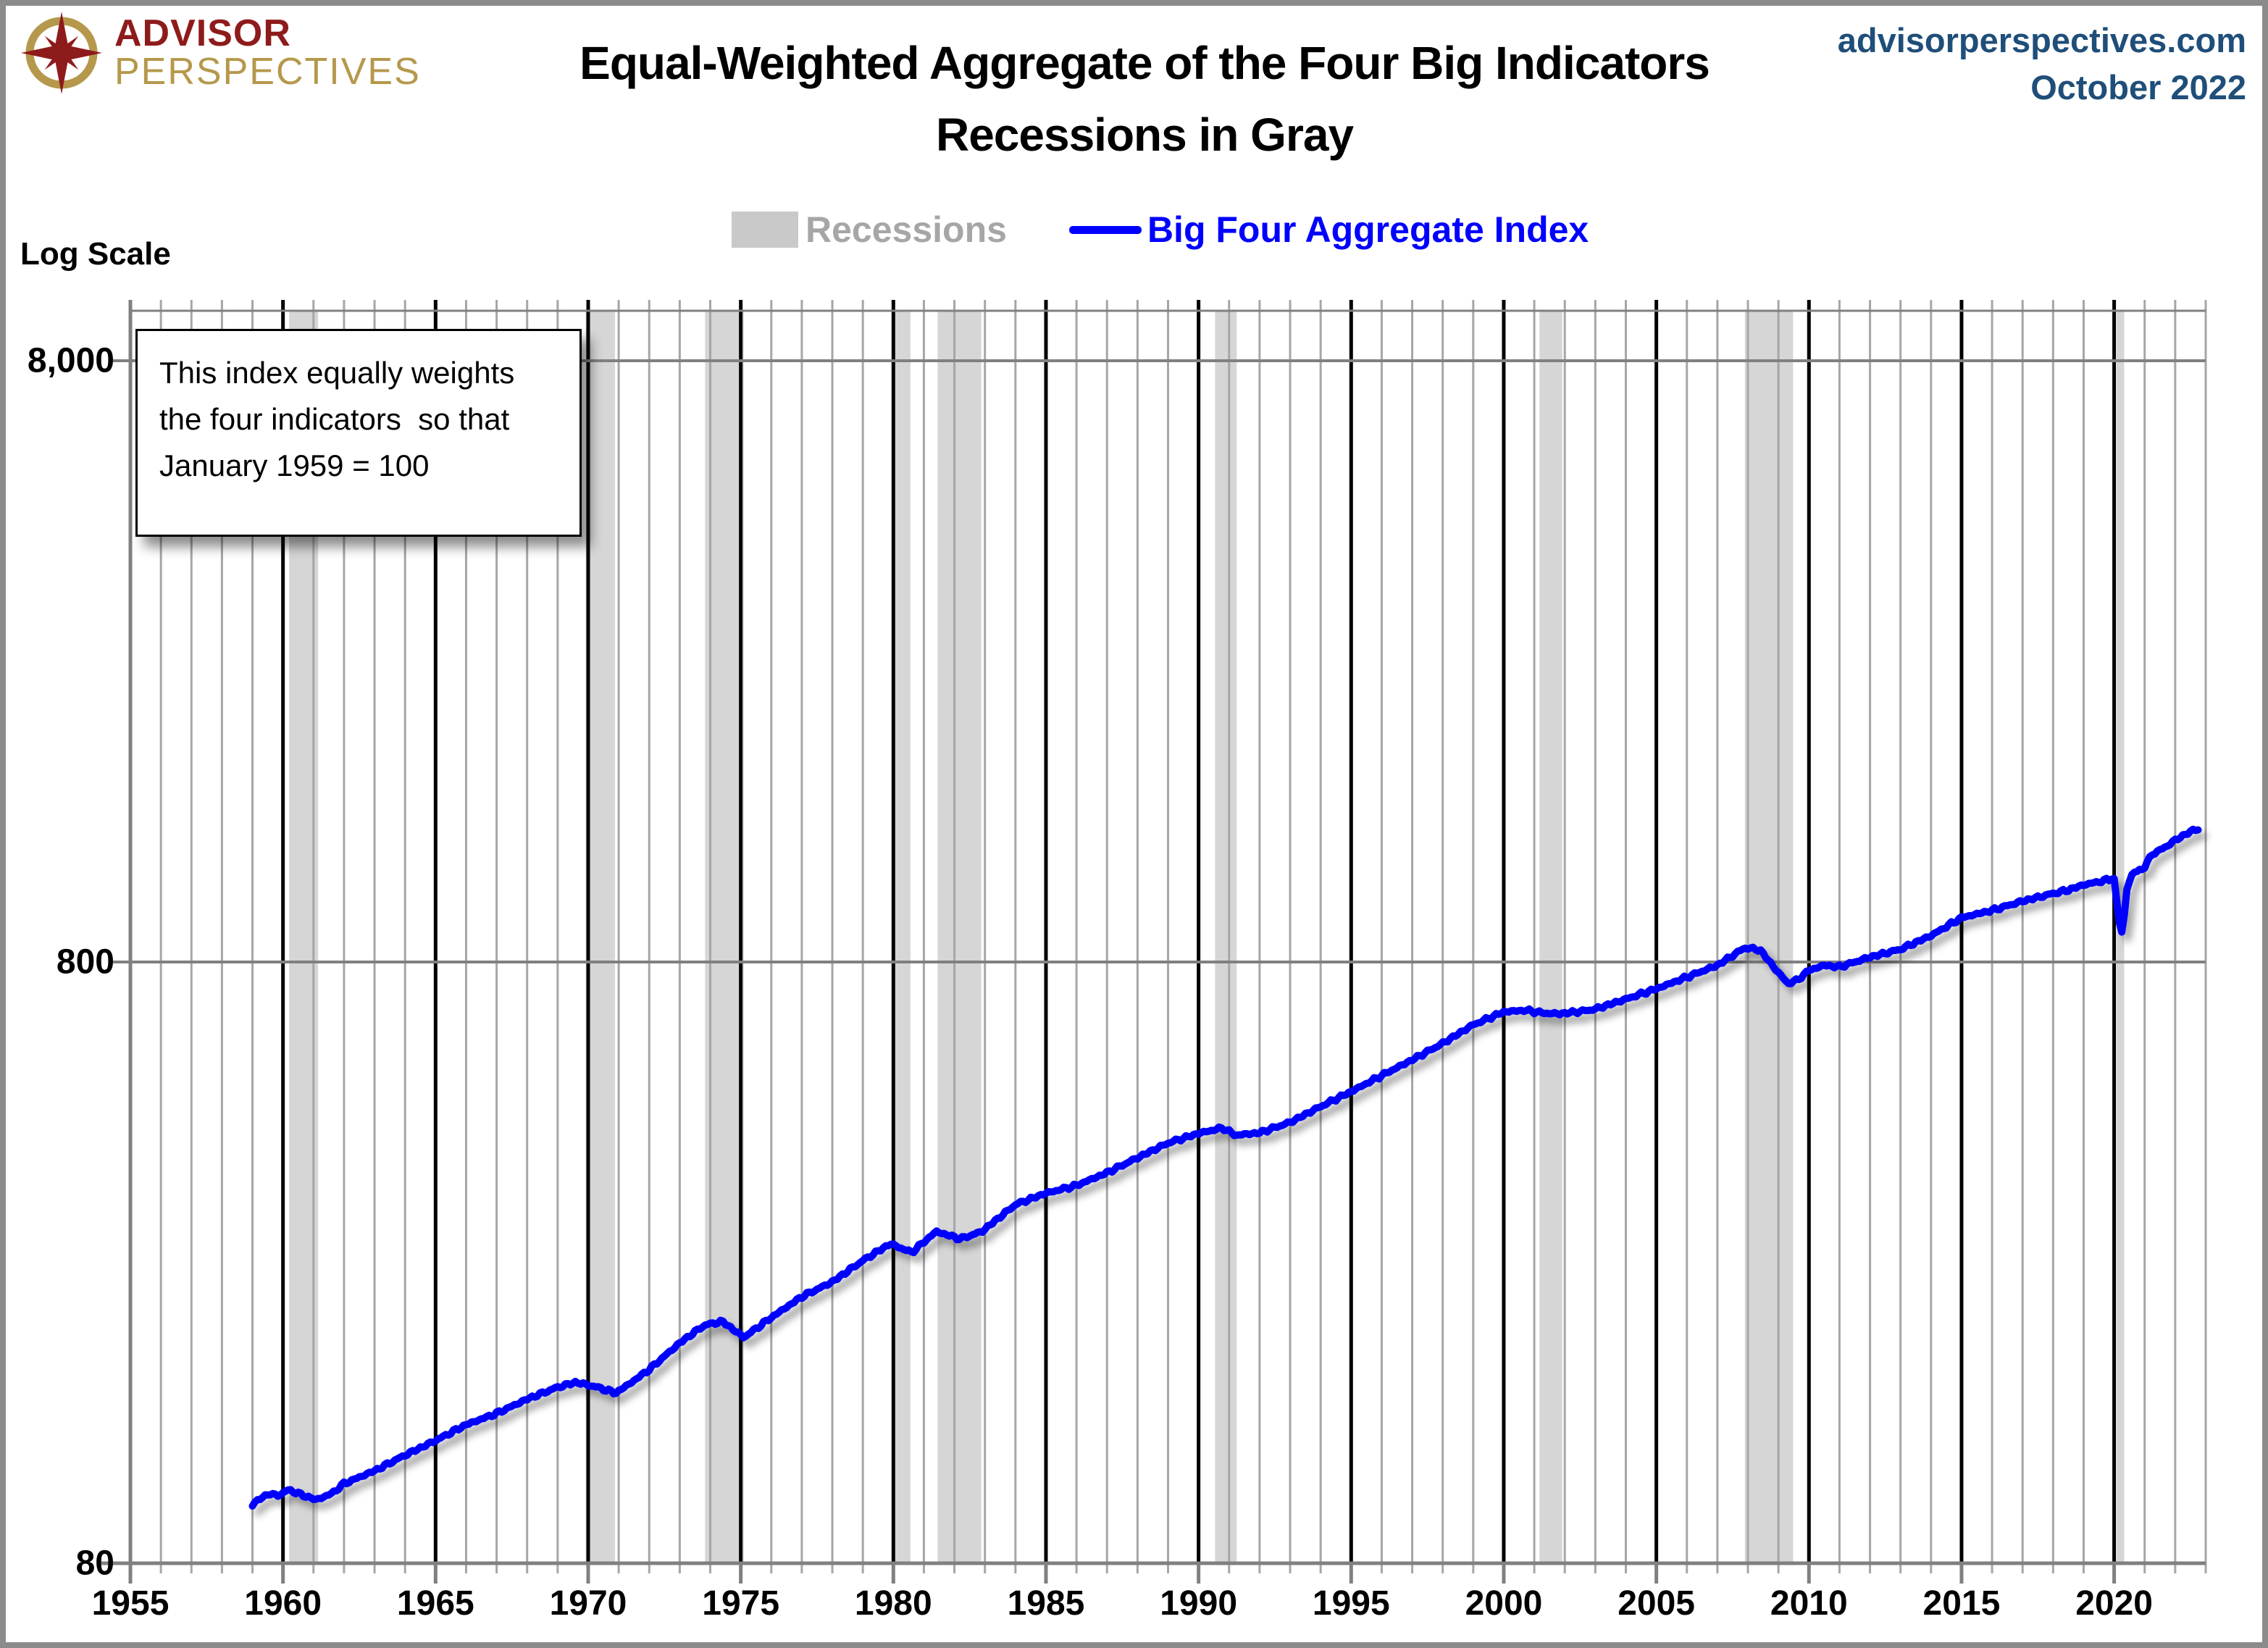 This screenshot has width=2268, height=1648. Describe the element at coordinates (283, 1603) in the screenshot. I see `x-tick-label: 1960` at that location.